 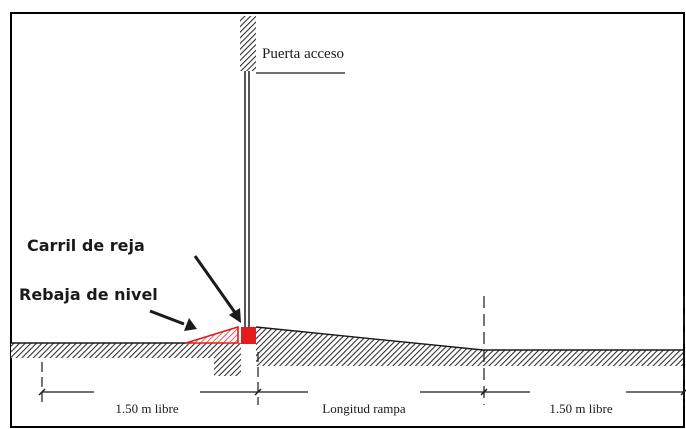 I want to click on door-label: Puerta acceso, so click(x=303, y=54).